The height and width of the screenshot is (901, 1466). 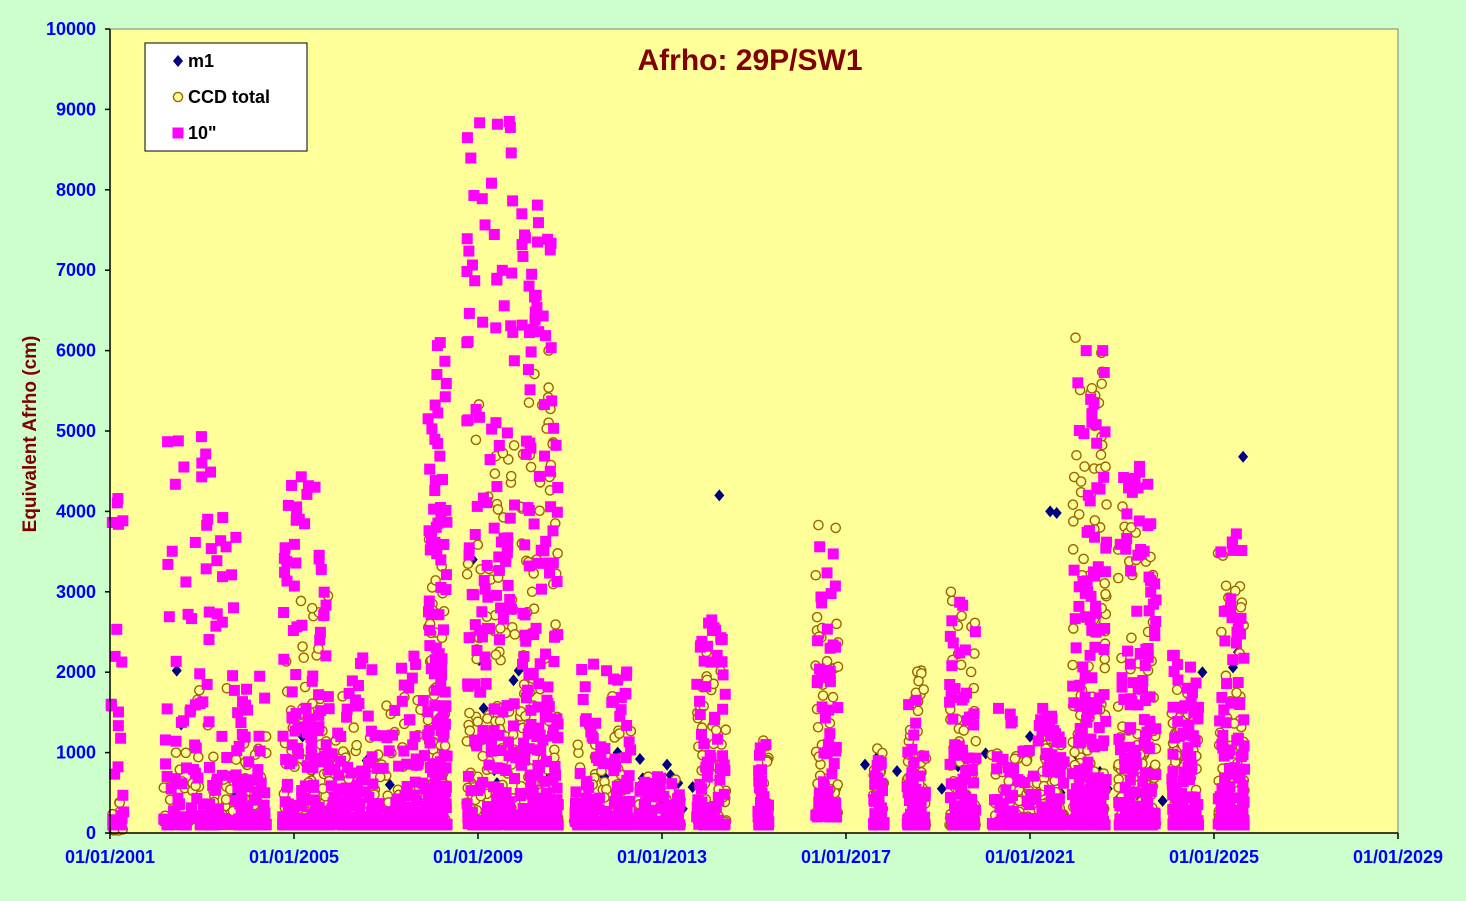 I want to click on x-tick-label: 01/01/2025, so click(x=1214, y=857).